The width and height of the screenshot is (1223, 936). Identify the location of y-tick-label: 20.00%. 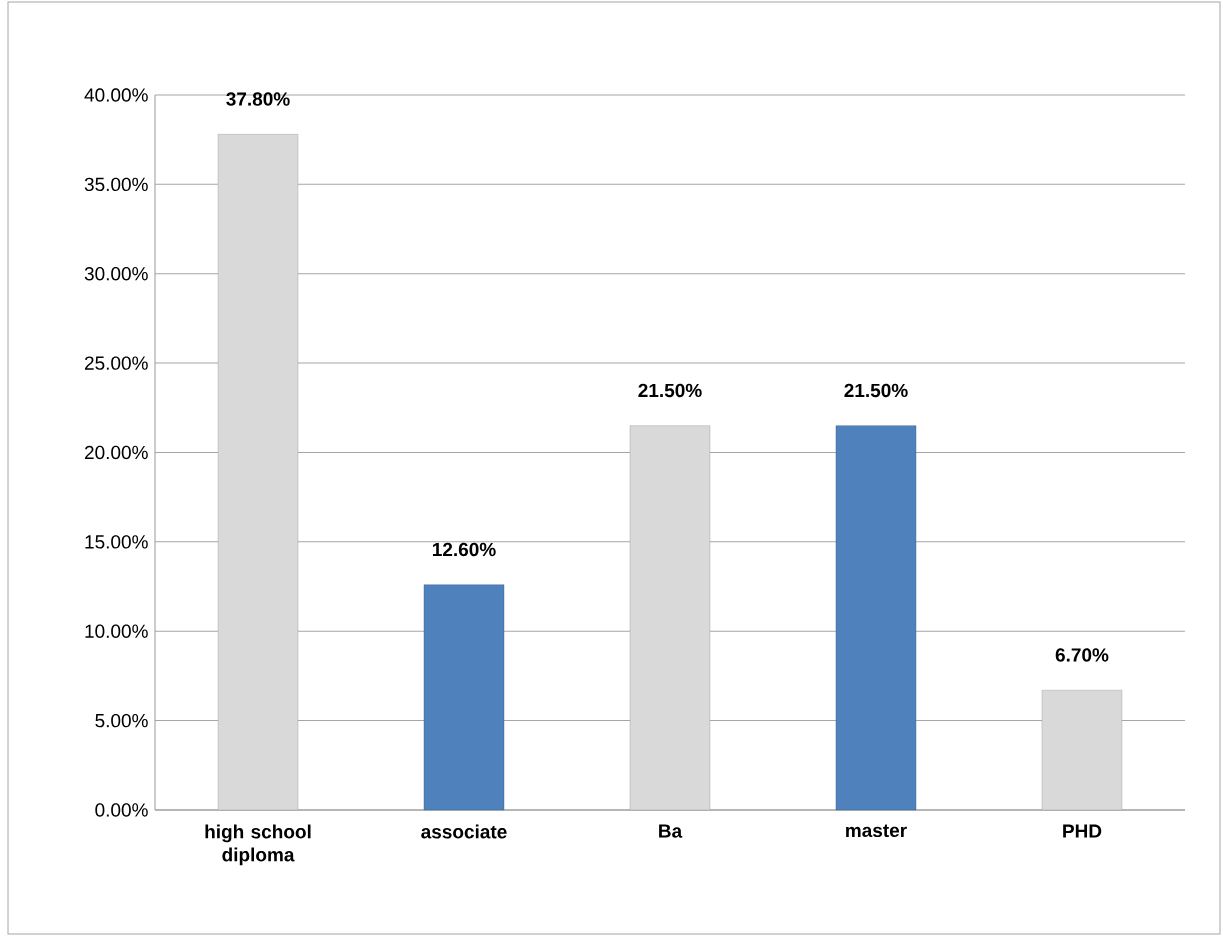
(116, 452).